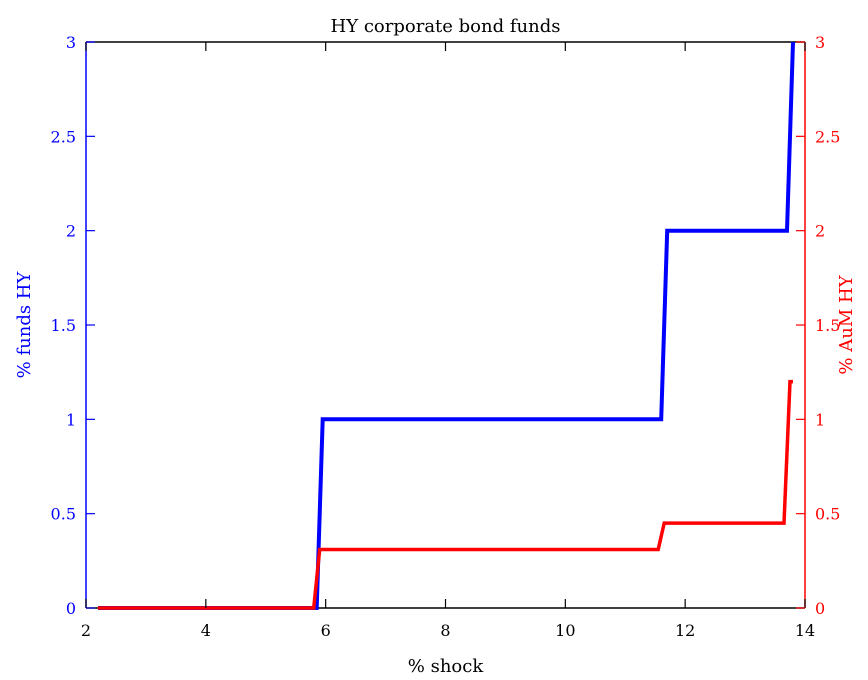 The width and height of the screenshot is (868, 680). I want to click on x-tick-label: 14, so click(805, 630).